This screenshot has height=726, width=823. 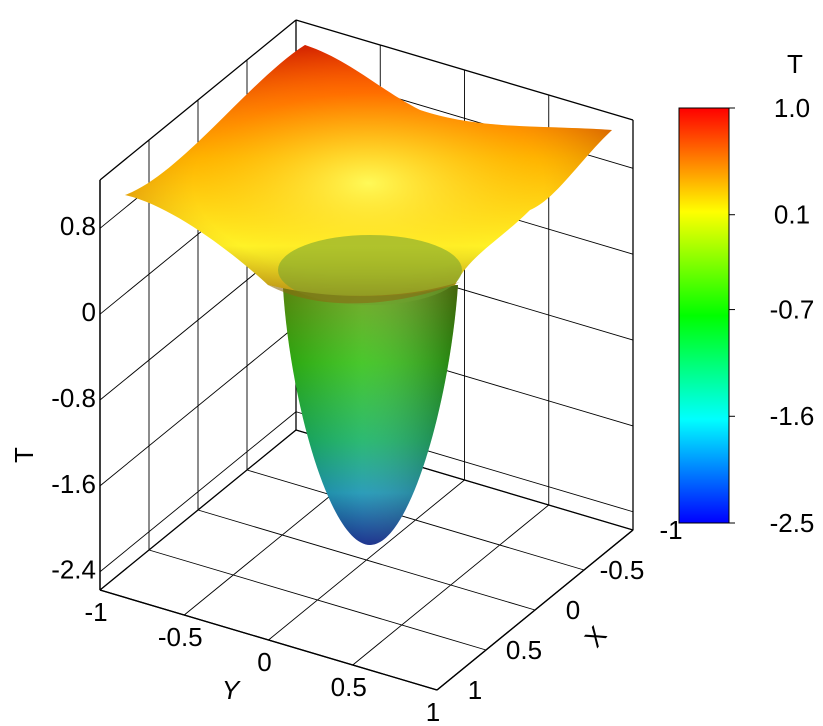 I want to click on y-tick-label: -1, so click(x=95, y=612).